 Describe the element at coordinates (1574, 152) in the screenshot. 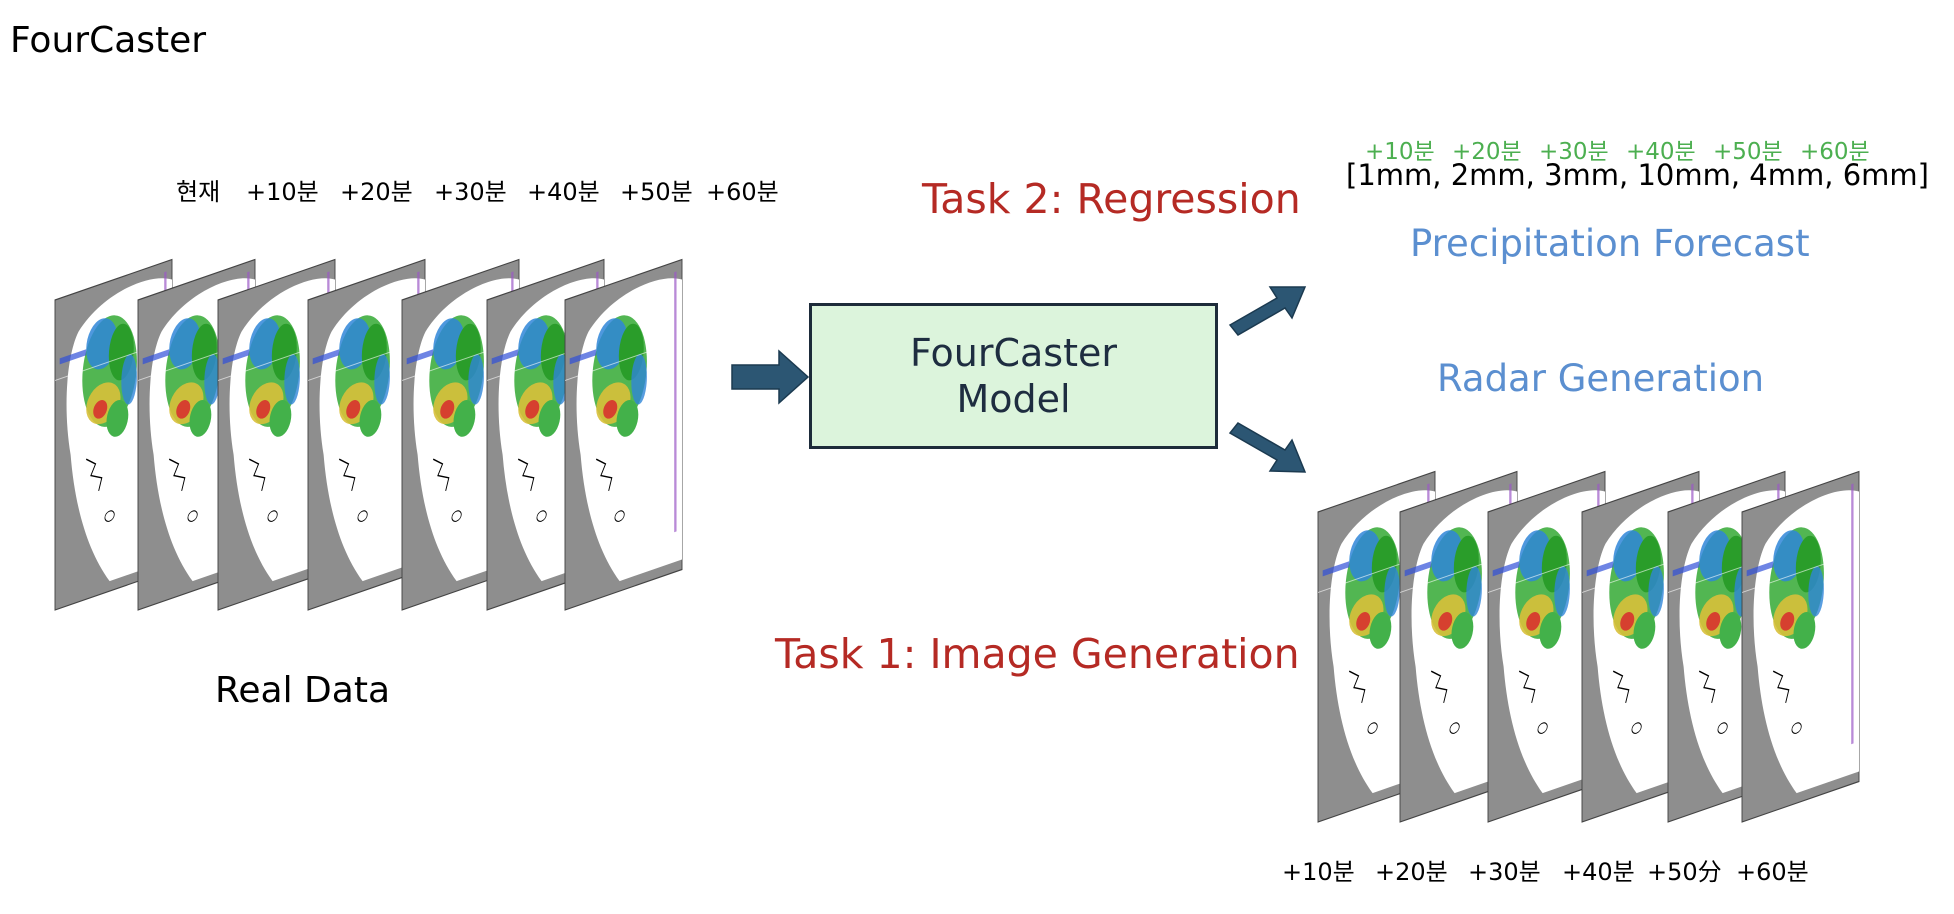

I see `forecast-time-label: +30분` at that location.